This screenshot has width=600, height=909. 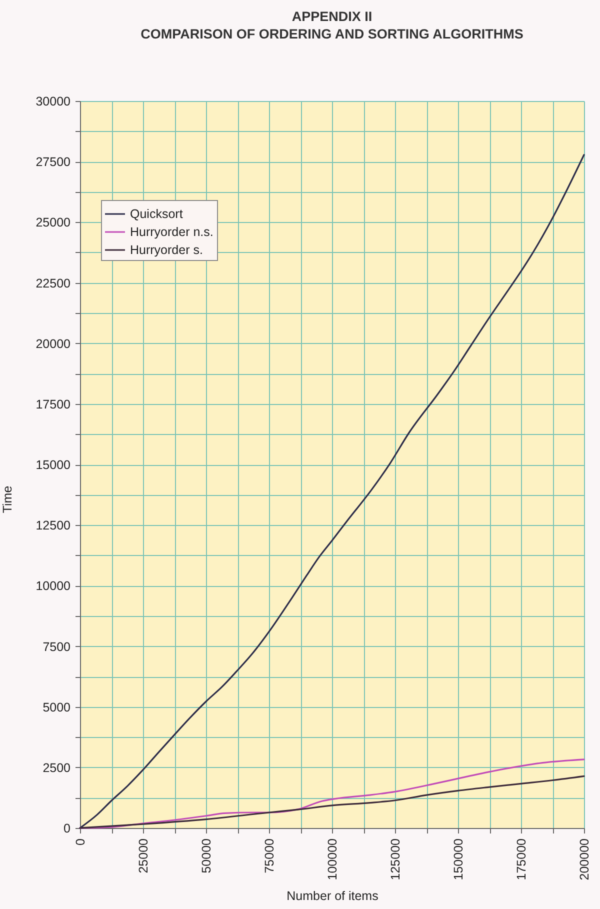 I want to click on x-tick-label: 50000, so click(x=207, y=856).